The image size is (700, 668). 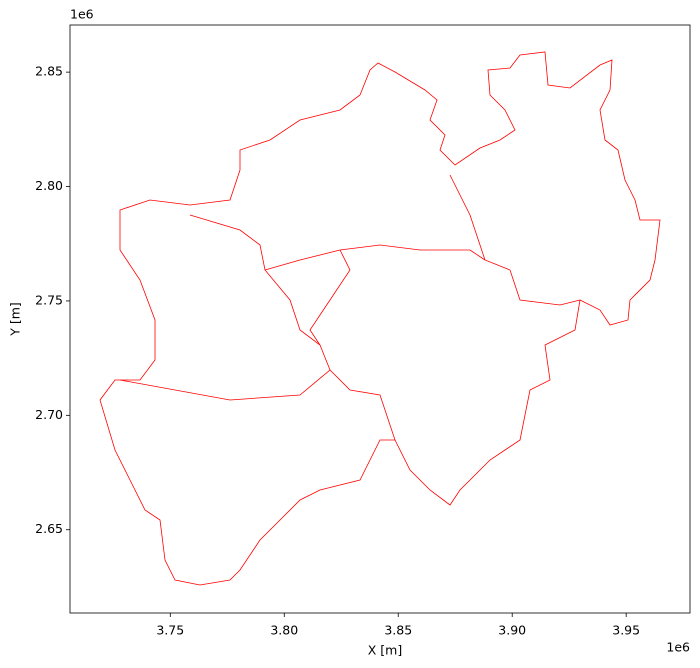 What do you see at coordinates (49, 528) in the screenshot?
I see `y-tick-label: 2.65` at bounding box center [49, 528].